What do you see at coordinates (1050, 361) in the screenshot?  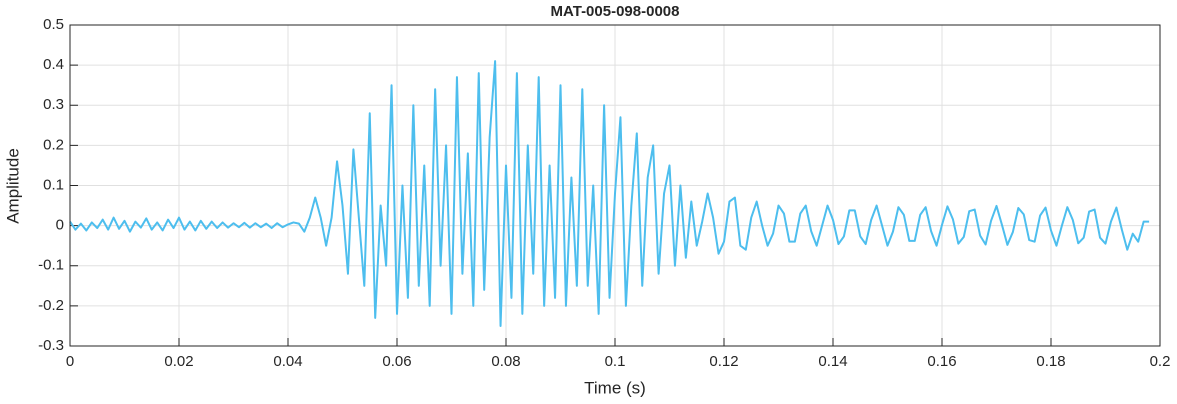 I see `x-tick-label: 0.18` at bounding box center [1050, 361].